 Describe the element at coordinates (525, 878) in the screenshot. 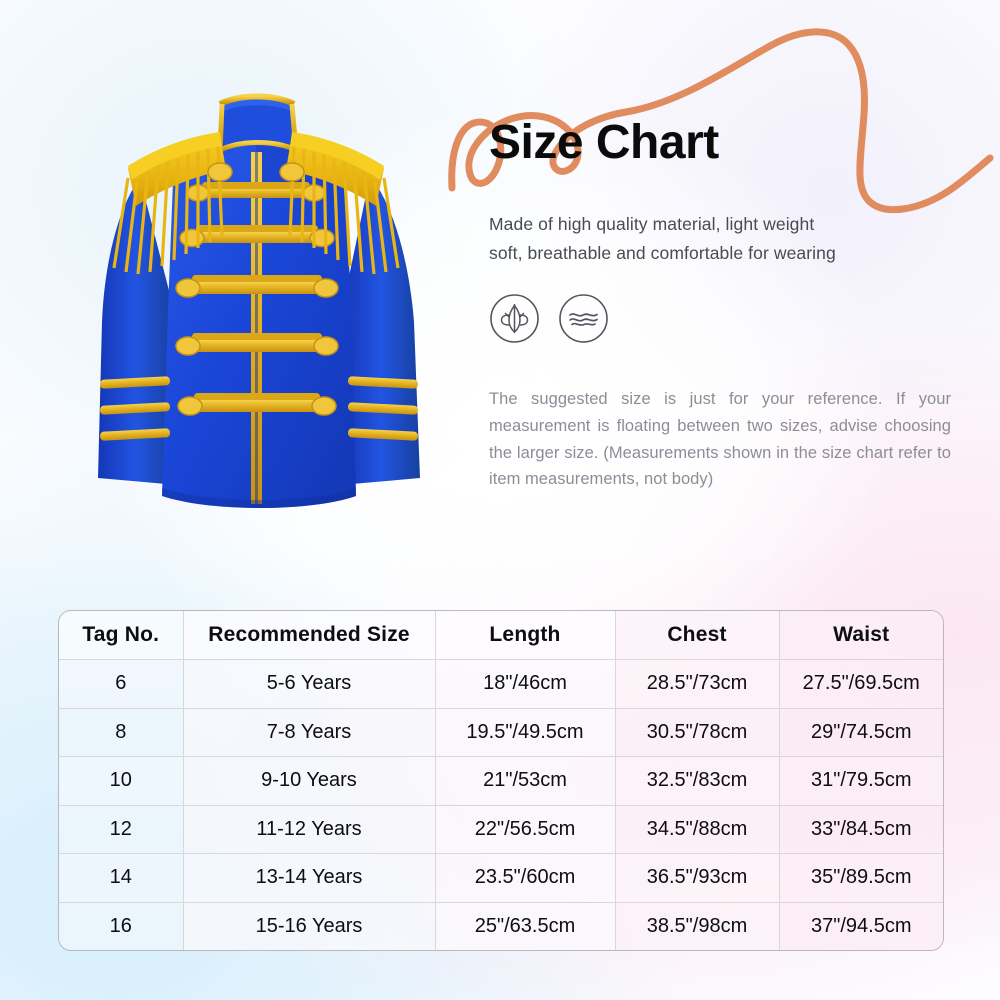

I see `cell-length: 23.5"/60cm` at that location.